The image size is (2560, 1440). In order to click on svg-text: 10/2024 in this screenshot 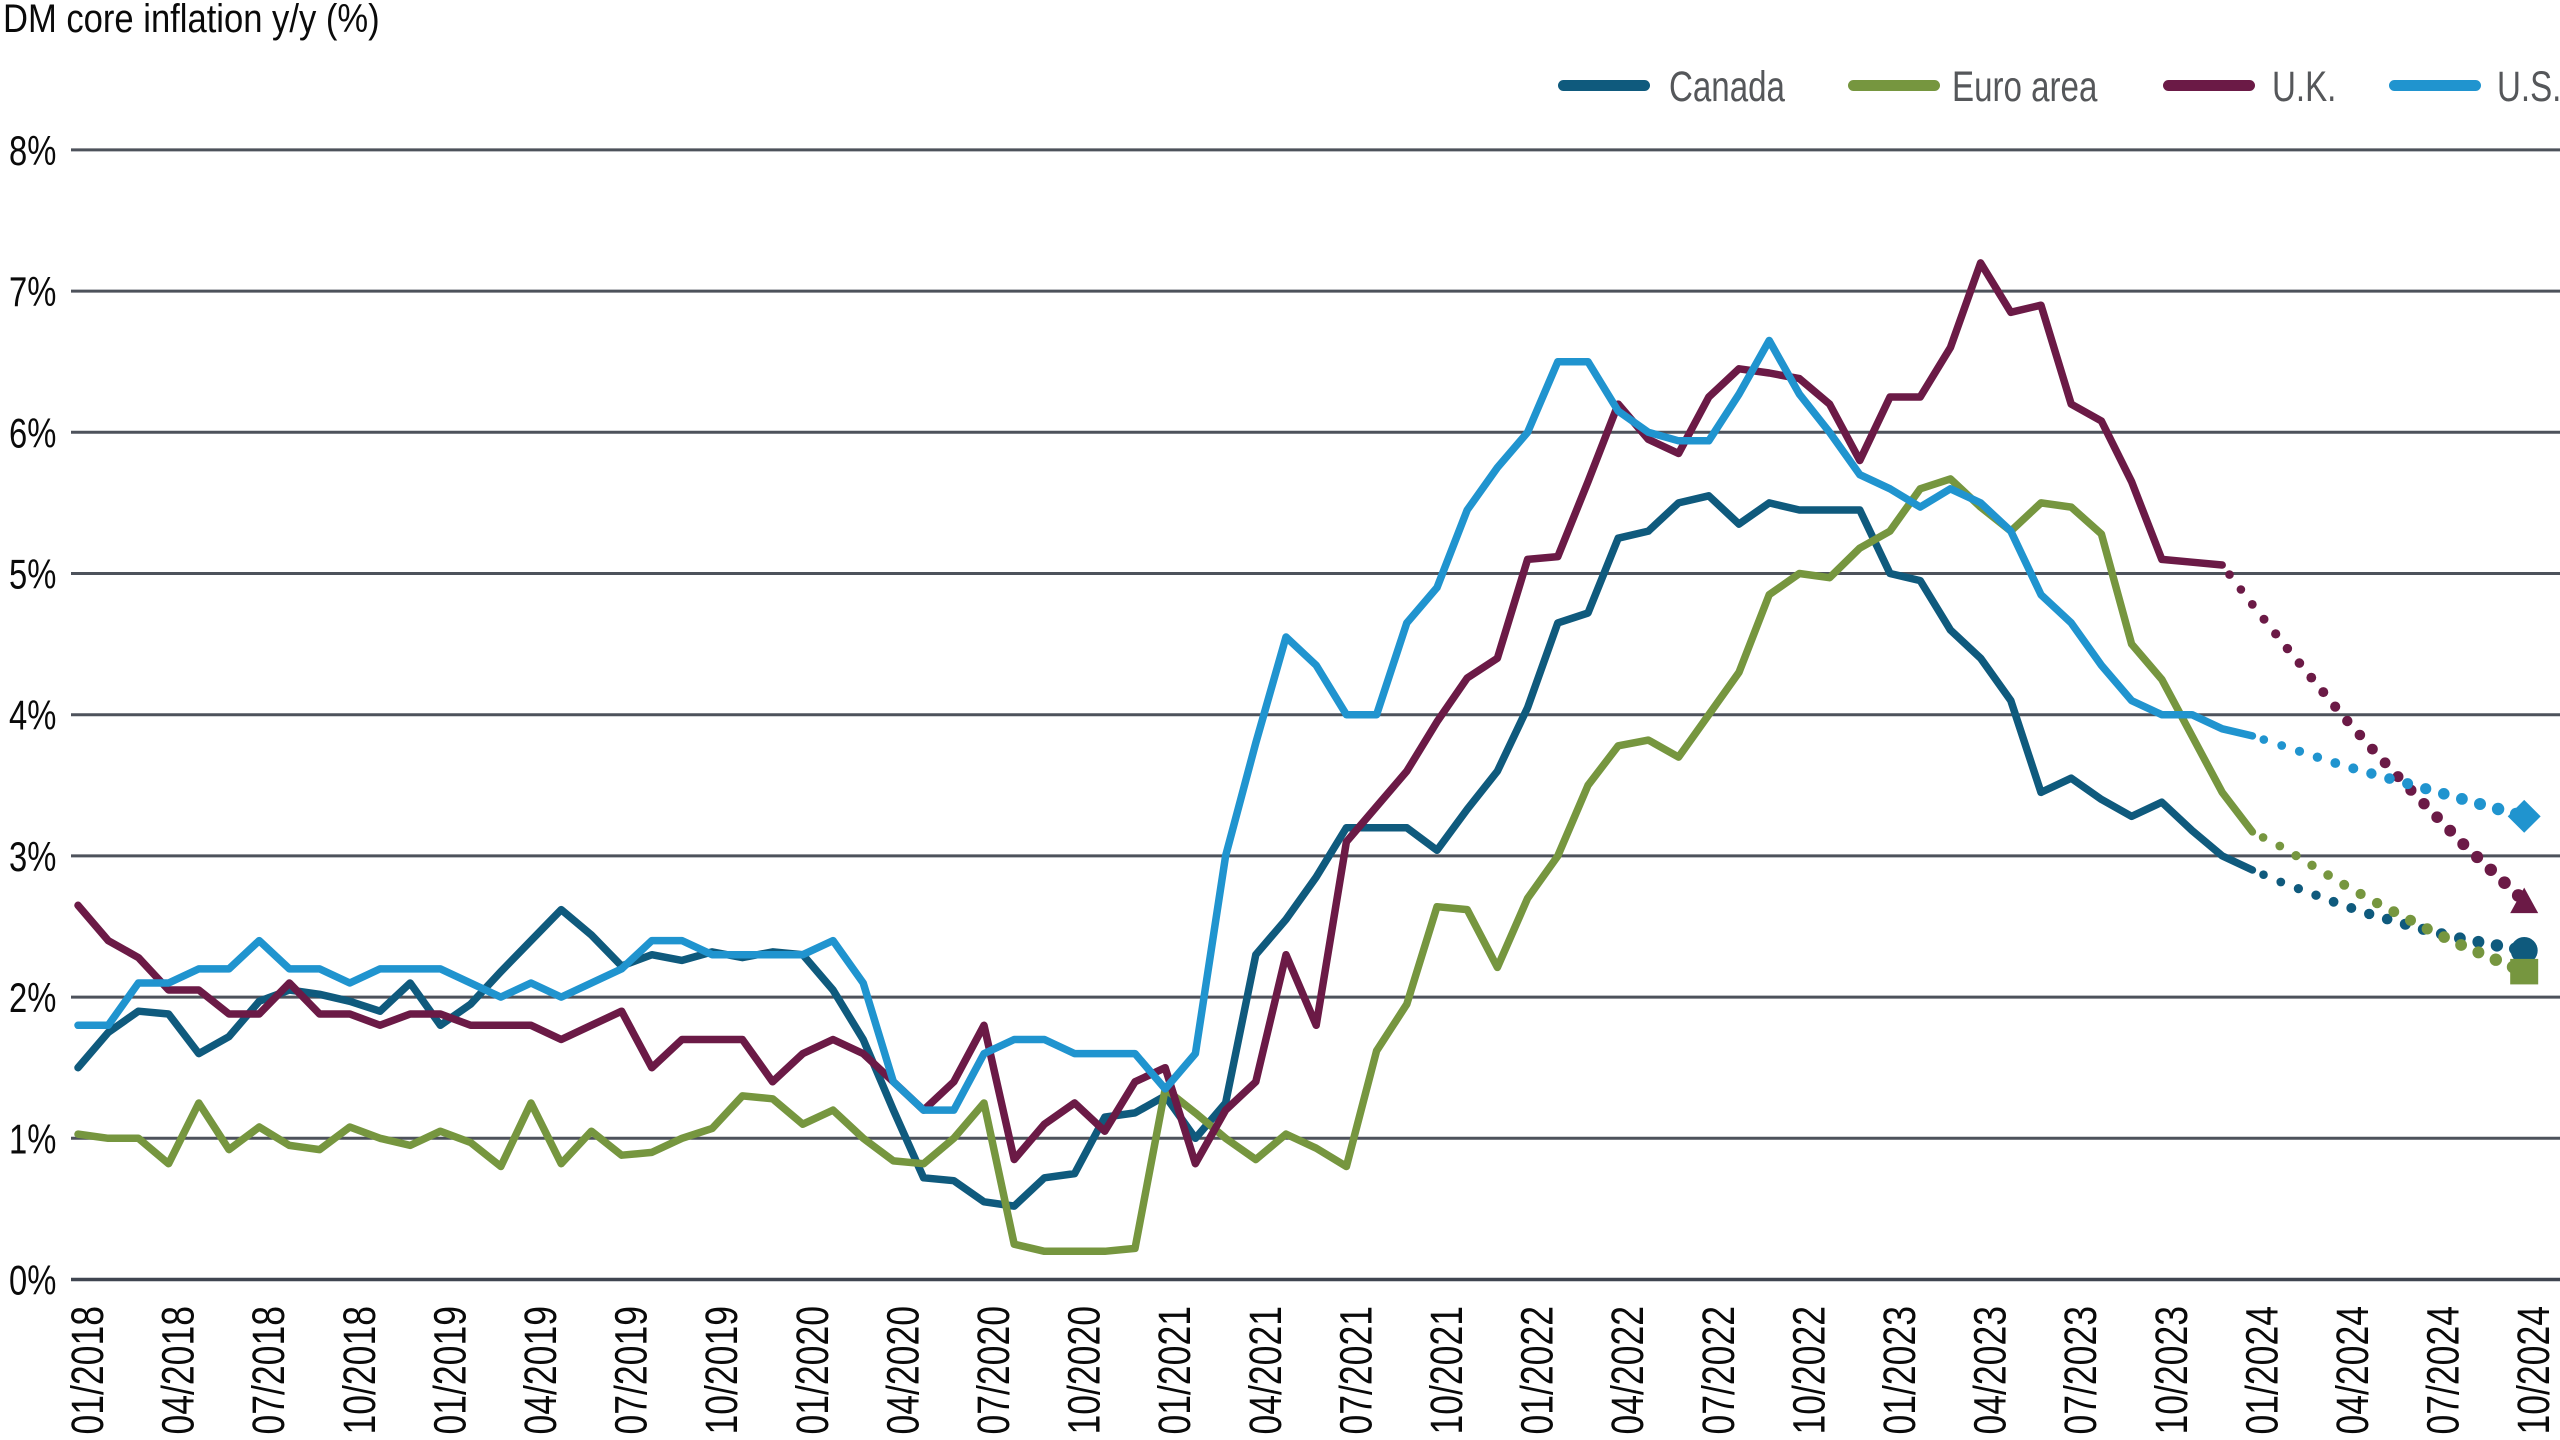, I will do `click(2533, 1370)`.